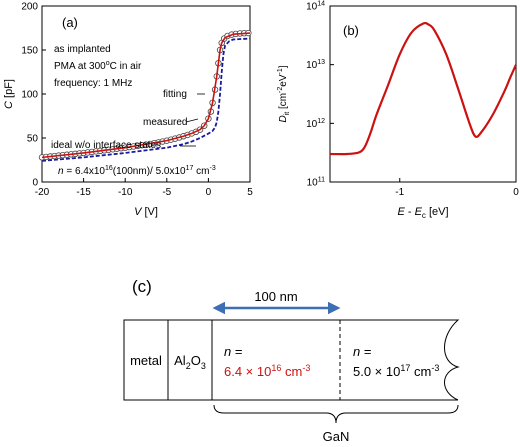  Describe the element at coordinates (362, 351) in the screenshot. I see `region2-n-label: n =` at that location.